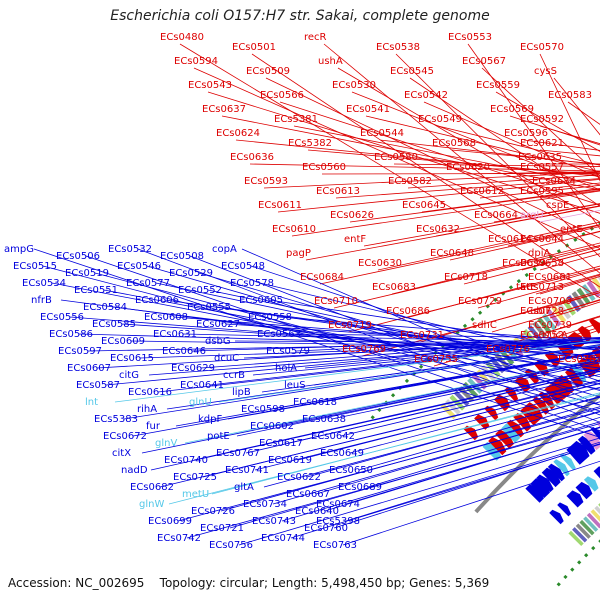 This screenshot has width=600, height=600. What do you see at coordinates (182, 37) in the screenshot?
I see `gene-label: ECs0480` at bounding box center [182, 37].